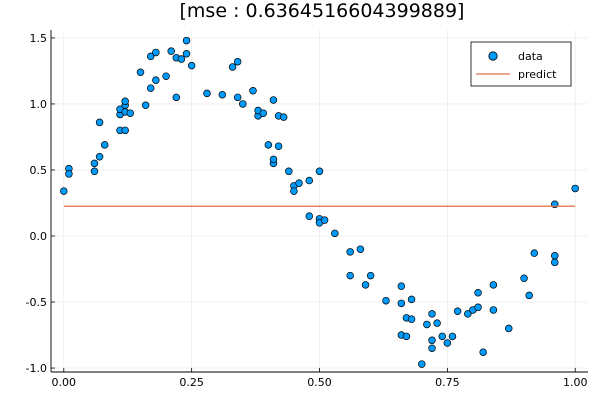 The image size is (600, 400). What do you see at coordinates (39, 170) in the screenshot?
I see `y-tick-label: 0.5` at bounding box center [39, 170].